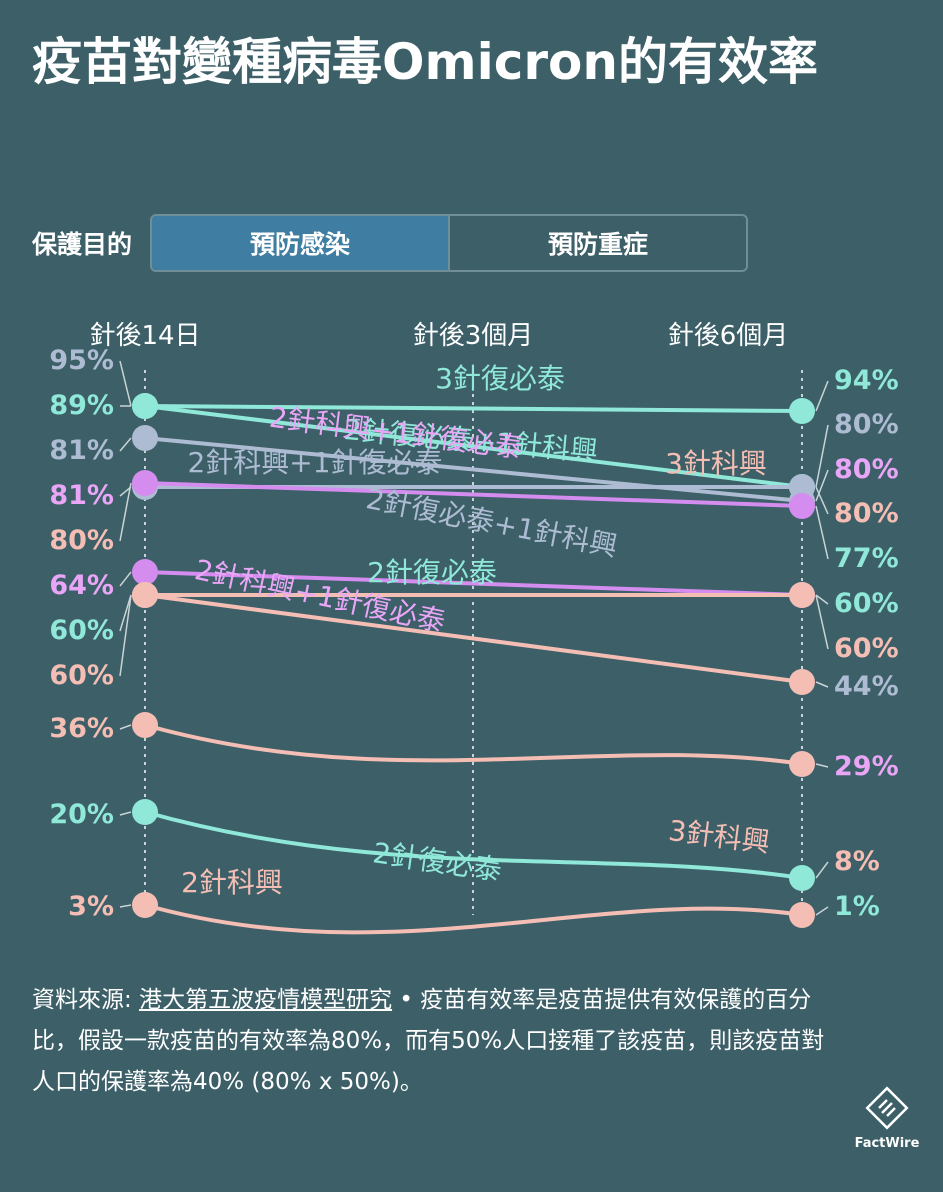  I want to click on series-label: 3針復必泰, so click(500, 378).